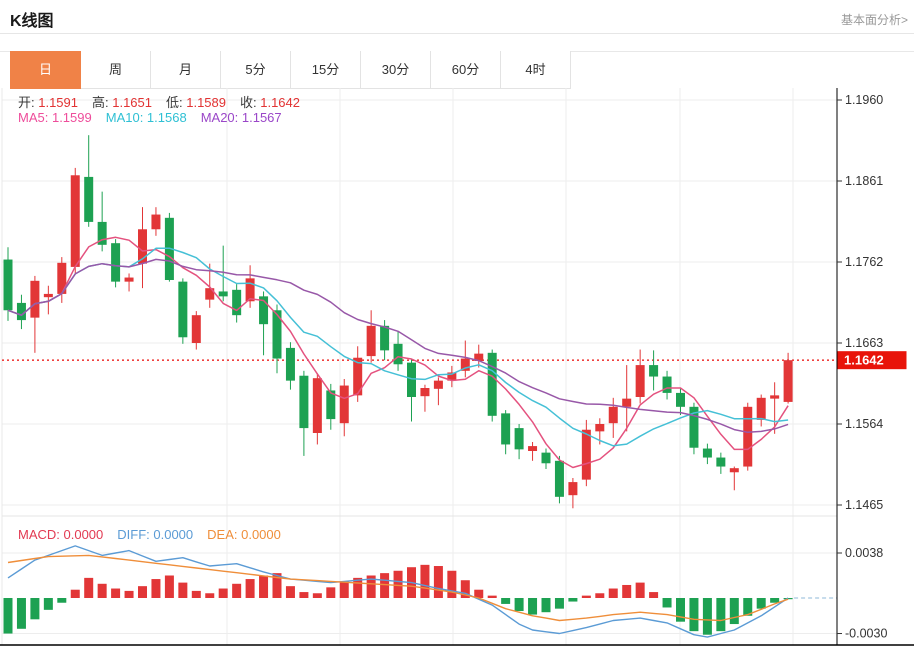 Image resolution: width=914 pixels, height=648 pixels. What do you see at coordinates (866, 634) in the screenshot?
I see `axis-label: -0.0030` at bounding box center [866, 634].